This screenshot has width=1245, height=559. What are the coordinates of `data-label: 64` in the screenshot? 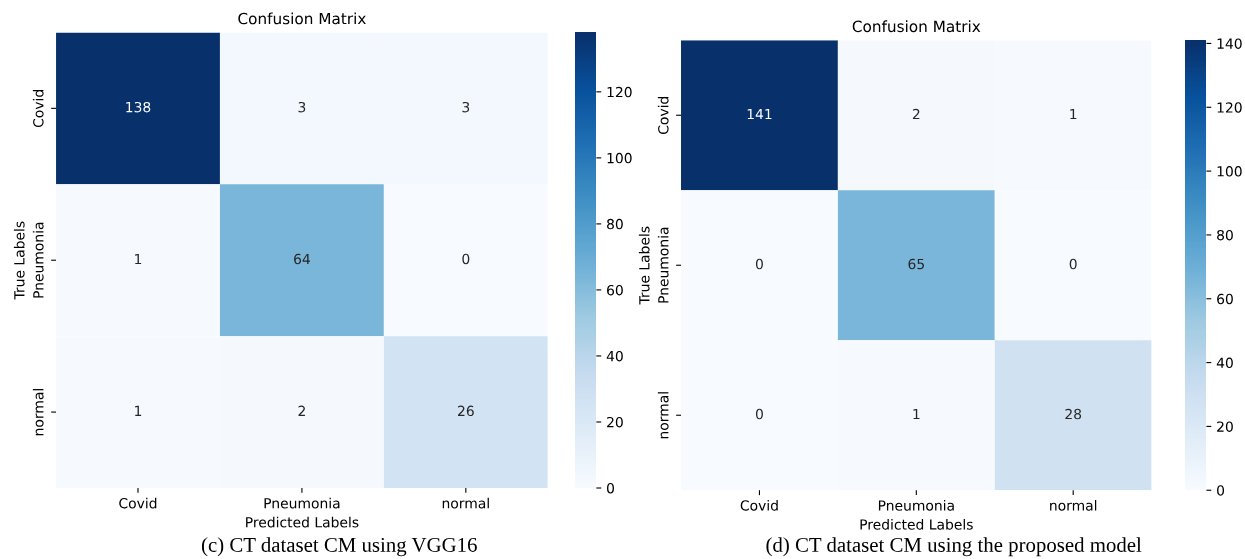 It's located at (302, 259).